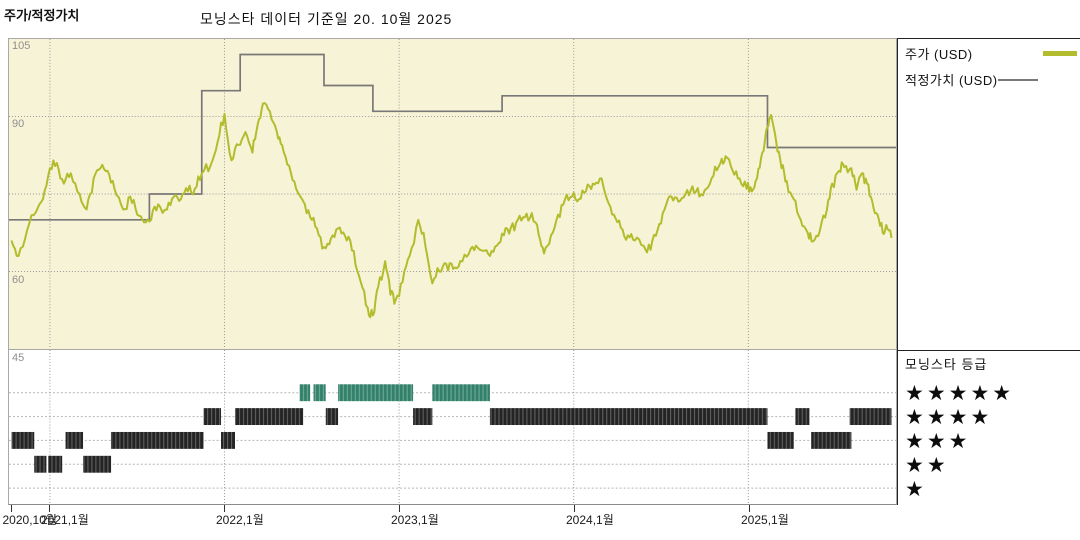  What do you see at coordinates (946, 364) in the screenshot?
I see `rating-legend-title: 모닝스타 등급` at bounding box center [946, 364].